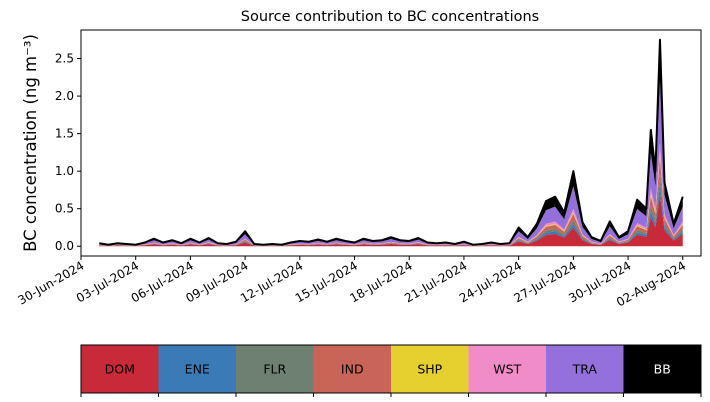 This screenshot has height=402, width=710. I want to click on legend-label-bb: BB, so click(662, 369).